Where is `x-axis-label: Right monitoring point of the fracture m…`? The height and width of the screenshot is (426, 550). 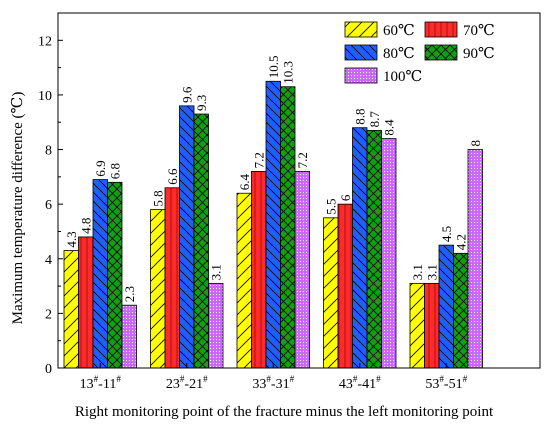 x-axis-label: Right monitoring point of the fracture m… is located at coordinates (284, 412).